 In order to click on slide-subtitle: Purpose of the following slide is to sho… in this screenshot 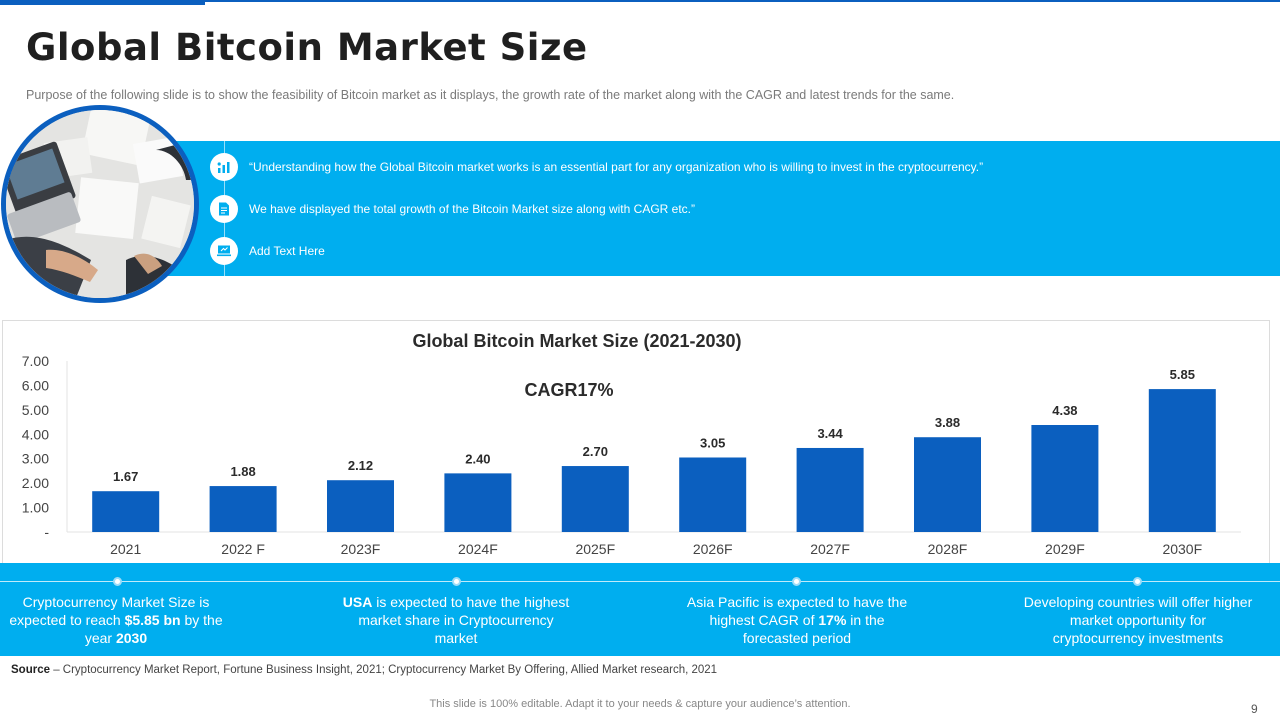, I will do `click(490, 95)`.